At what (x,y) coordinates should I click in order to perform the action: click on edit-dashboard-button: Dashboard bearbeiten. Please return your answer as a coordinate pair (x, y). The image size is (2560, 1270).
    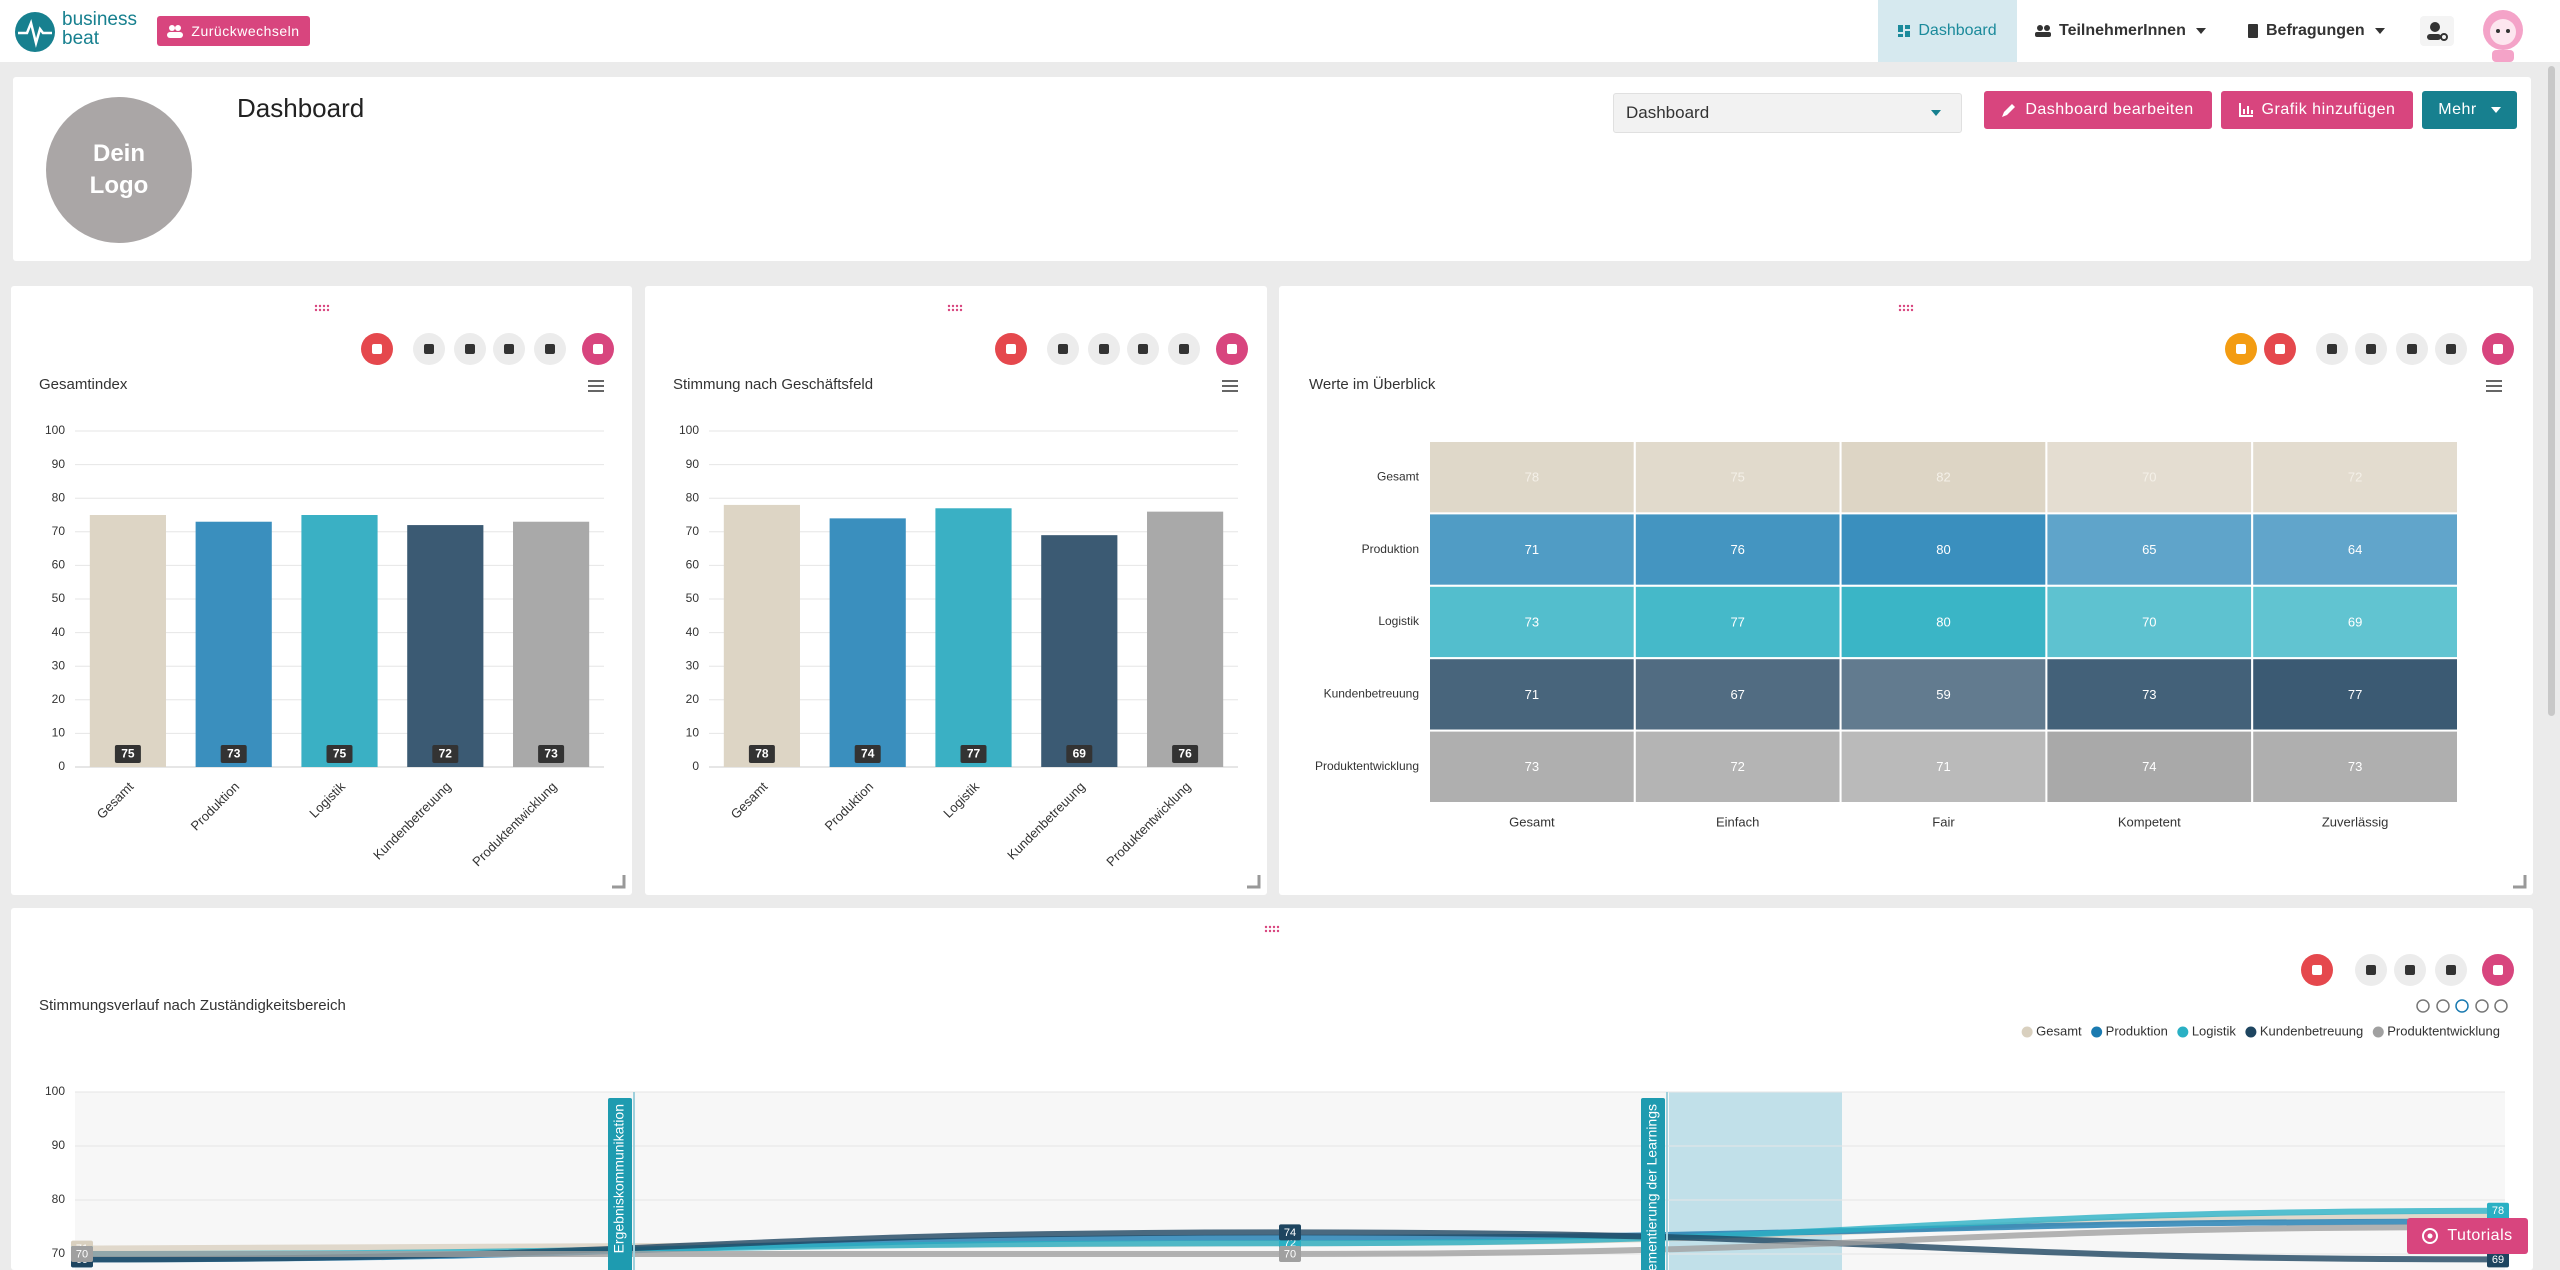
    Looking at the image, I should click on (2098, 110).